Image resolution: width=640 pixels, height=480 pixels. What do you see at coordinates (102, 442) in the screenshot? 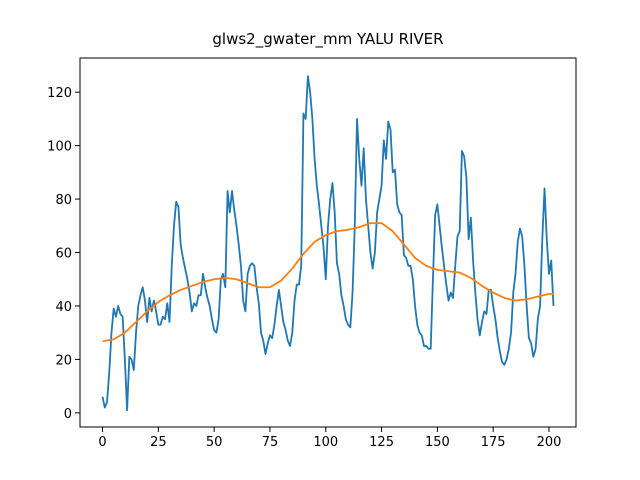
I see `x-tick-label: 0` at bounding box center [102, 442].